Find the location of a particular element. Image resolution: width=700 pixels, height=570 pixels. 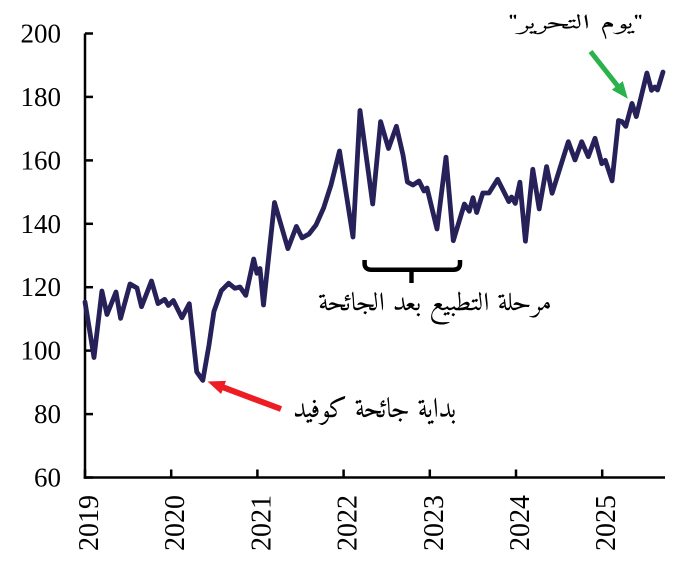

svg-text: 2023 is located at coordinates (434, 523).